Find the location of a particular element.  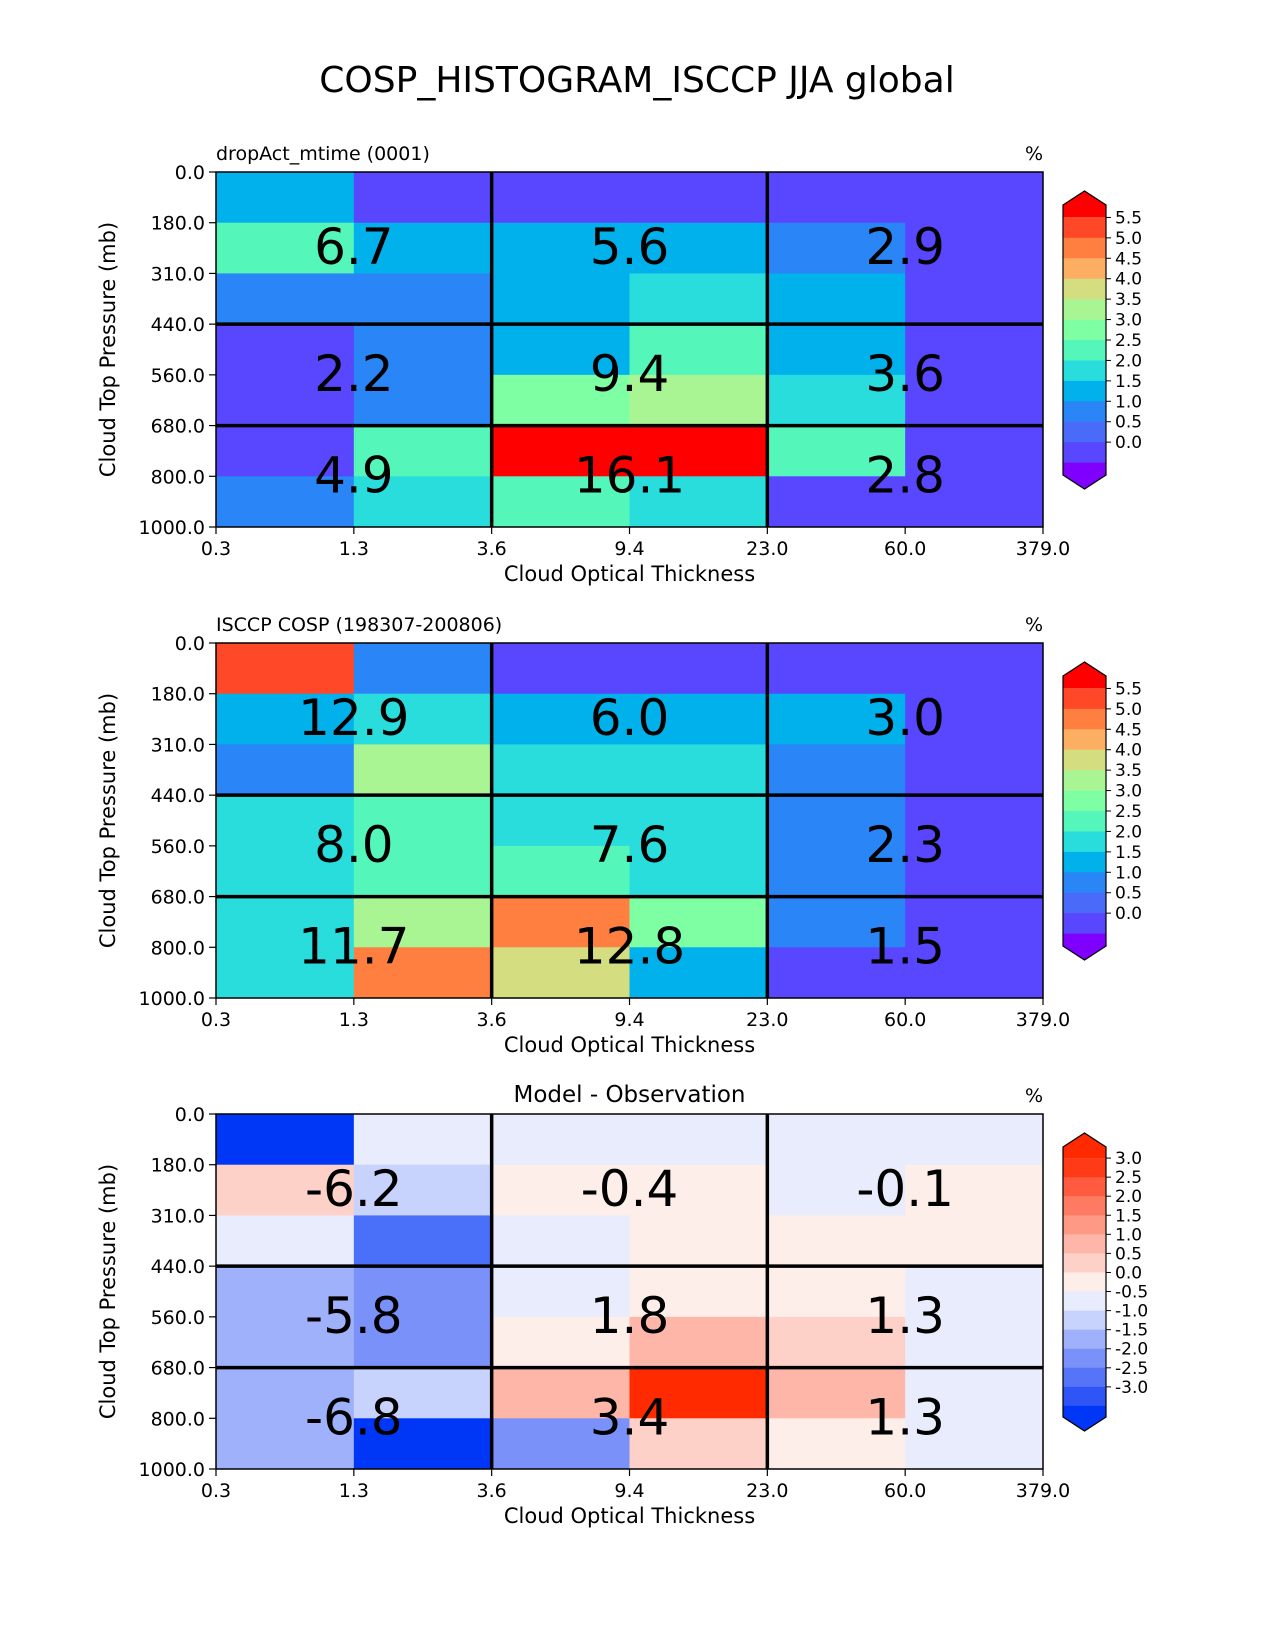

block-value-label: 5.6 is located at coordinates (630, 247).